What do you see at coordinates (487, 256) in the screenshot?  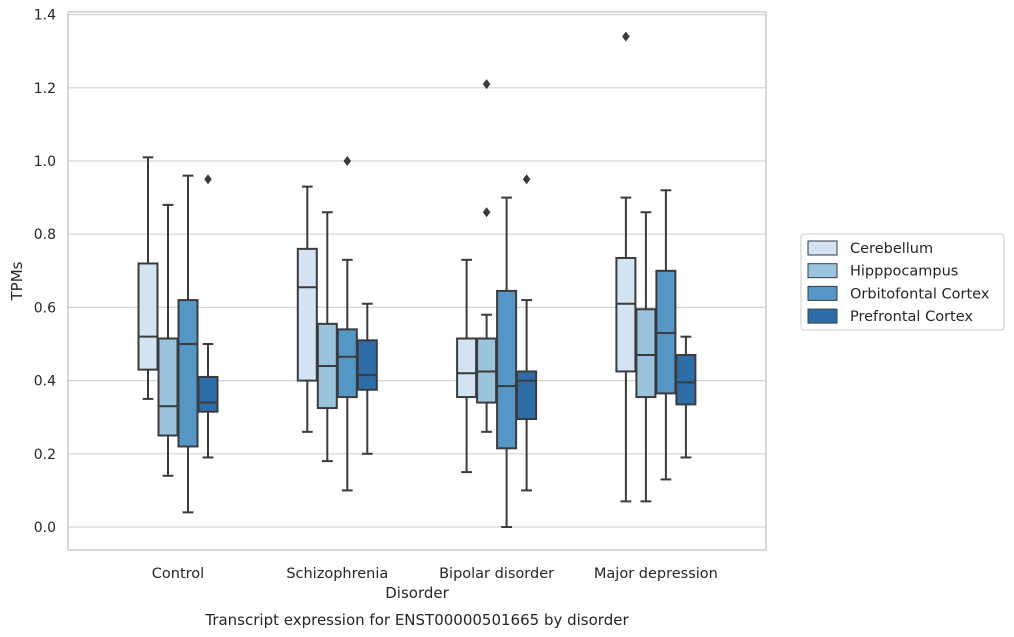 I see `box-hipppocampus-bipolar-disorder` at bounding box center [487, 256].